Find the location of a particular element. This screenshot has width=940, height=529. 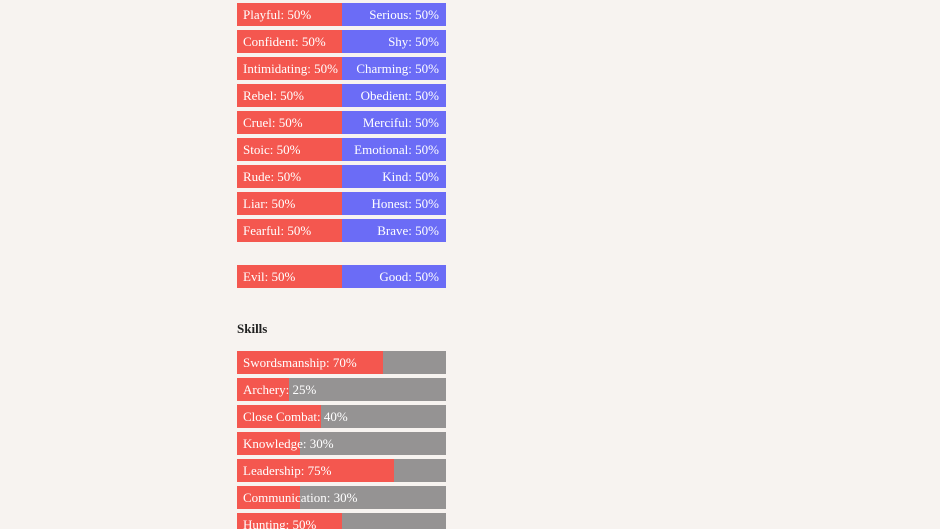

trait-bar: Rude: 50% Kind: 50% is located at coordinates (341, 176).